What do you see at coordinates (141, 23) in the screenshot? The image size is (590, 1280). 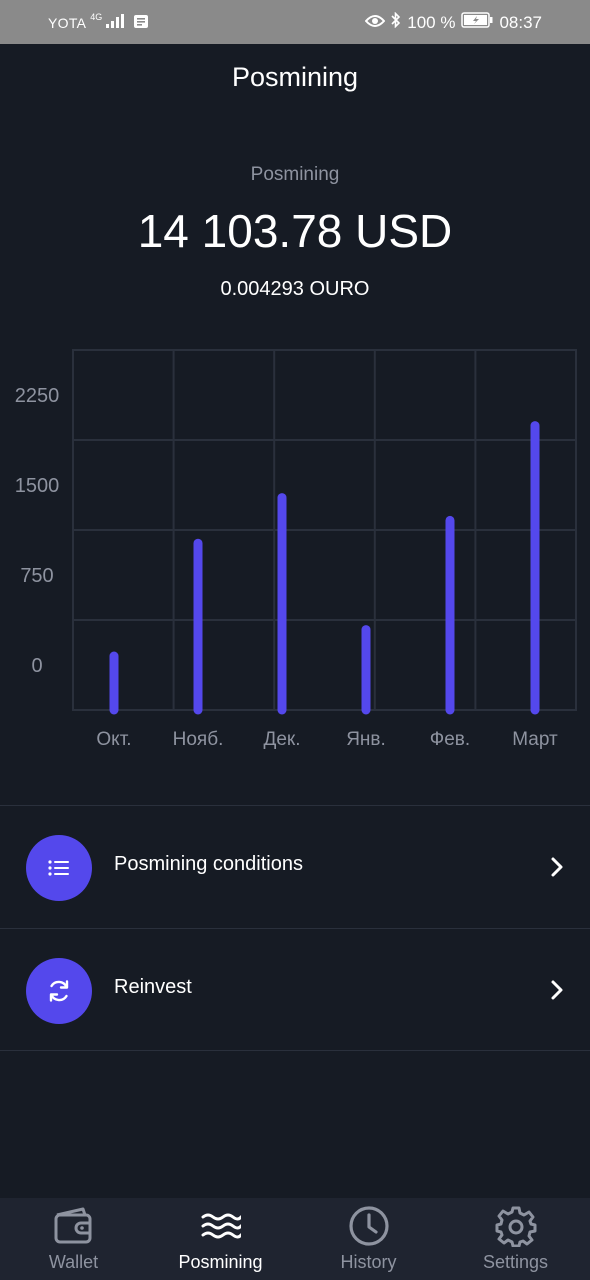 I see `message-icon` at bounding box center [141, 23].